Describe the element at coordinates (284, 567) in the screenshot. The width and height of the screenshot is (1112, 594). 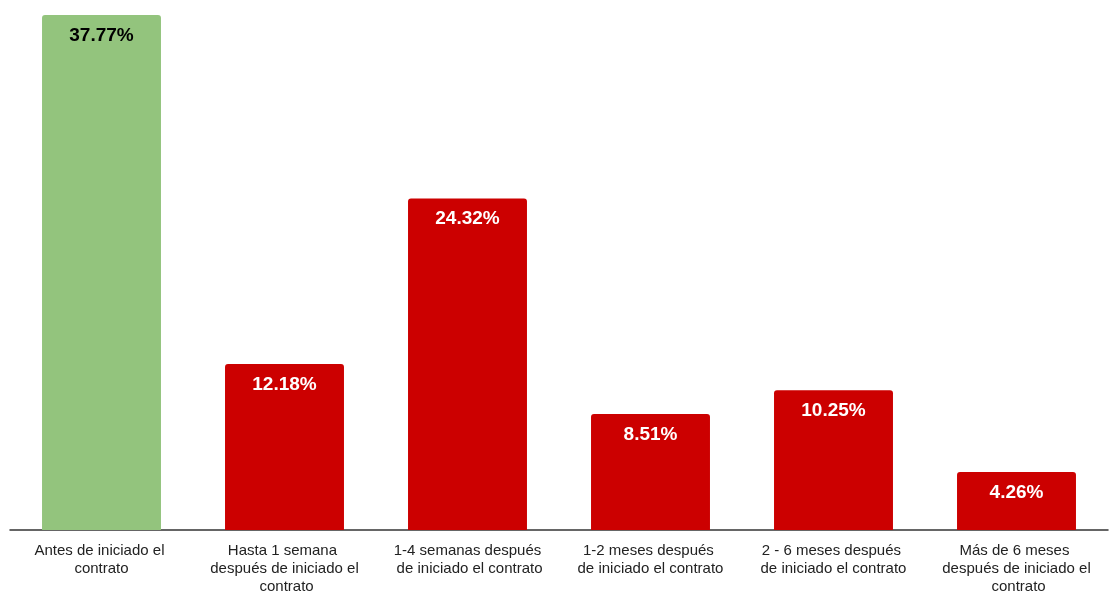
I see `x-tick-label: Hasta 1 semana después de iniciado el contrato` at that location.